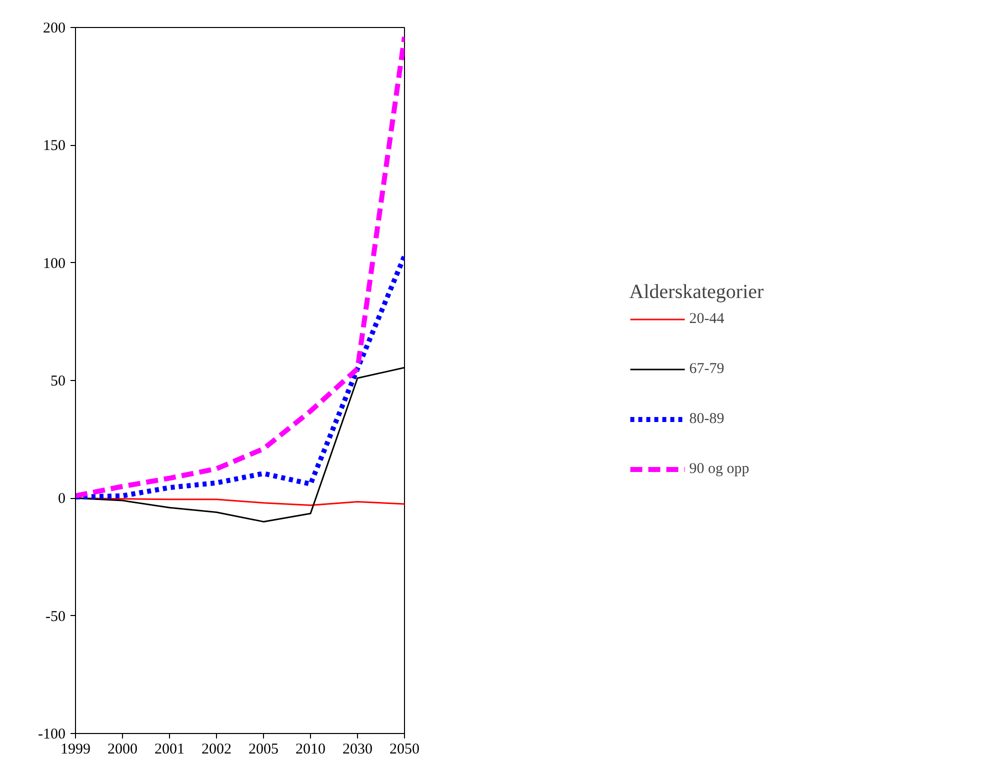 This screenshot has height=767, width=989. Describe the element at coordinates (54, 146) in the screenshot. I see `y-tick-label: 150` at that location.